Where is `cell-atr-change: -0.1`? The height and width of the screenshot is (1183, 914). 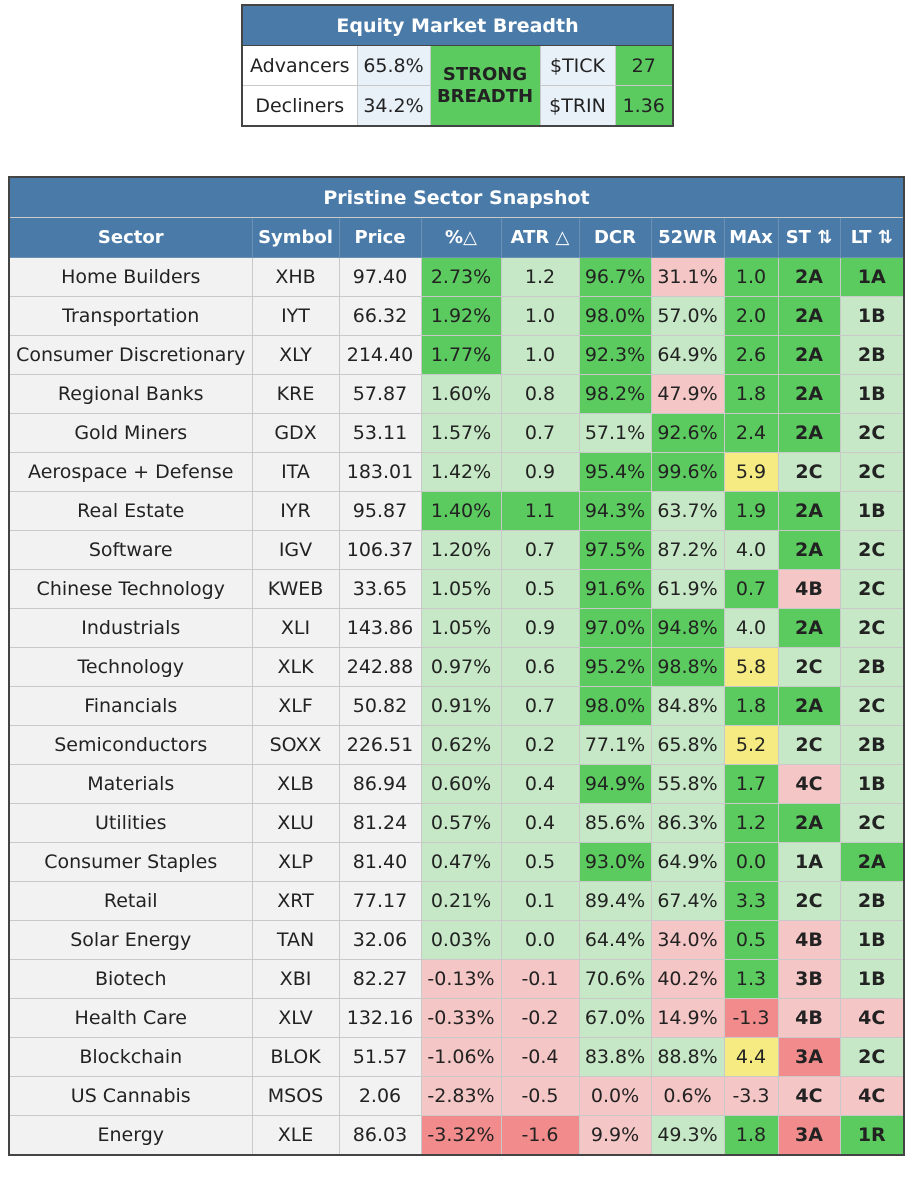
cell-atr-change: -0.1 is located at coordinates (540, 979).